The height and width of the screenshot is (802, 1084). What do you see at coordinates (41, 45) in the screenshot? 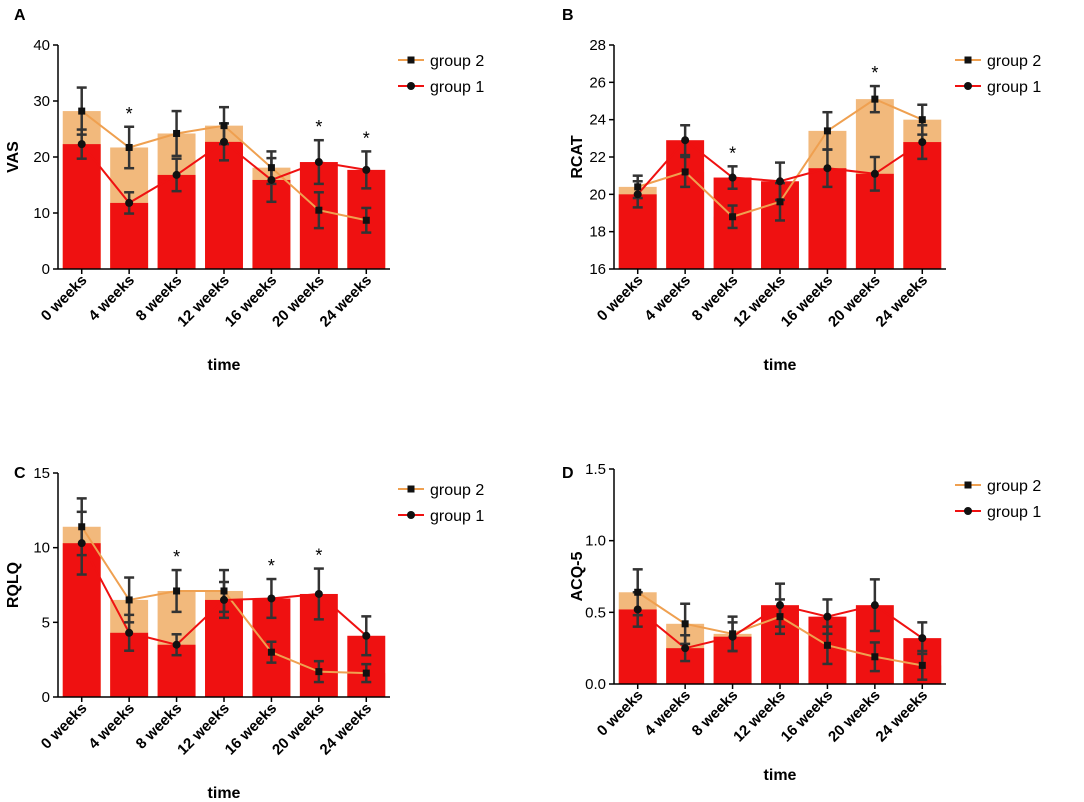
I see `y-tick-label: 40` at bounding box center [41, 45].